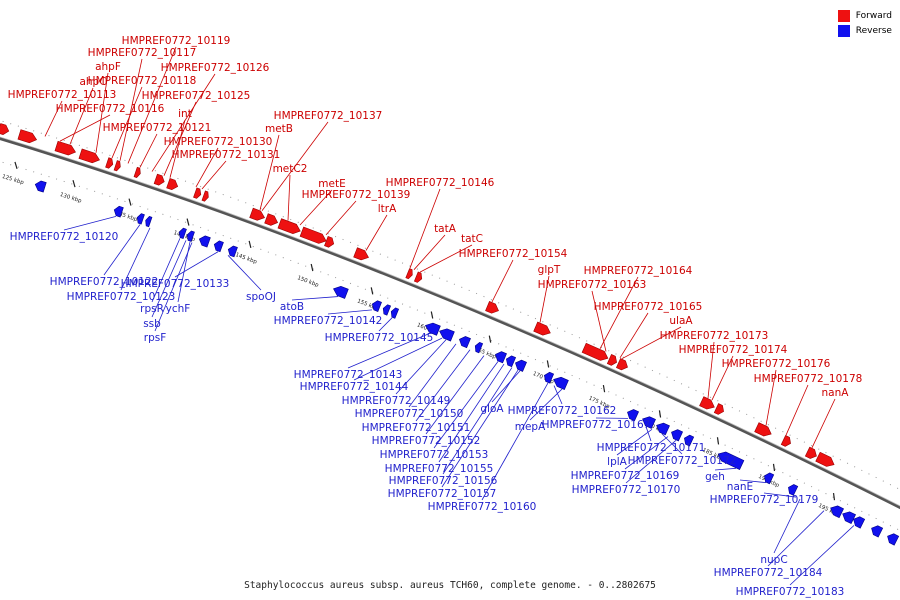 Image resolution: width=900 pixels, height=600 pixels. Describe the element at coordinates (790, 592) in the screenshot. I see `reverse-gene-label: HMPREF0772_10183` at that location.